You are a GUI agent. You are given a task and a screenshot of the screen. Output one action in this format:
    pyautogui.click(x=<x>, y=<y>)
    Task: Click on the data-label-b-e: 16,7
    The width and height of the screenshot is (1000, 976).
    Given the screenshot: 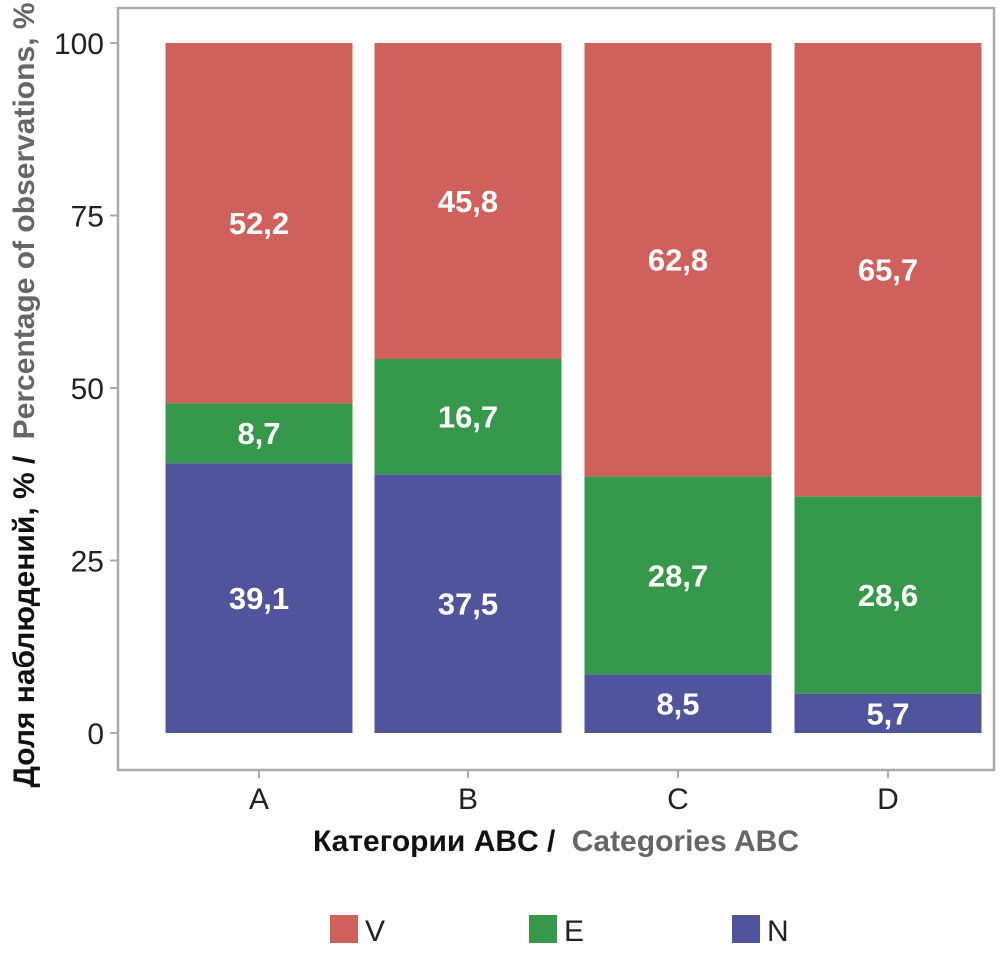 What is the action you would take?
    pyautogui.click(x=468, y=417)
    